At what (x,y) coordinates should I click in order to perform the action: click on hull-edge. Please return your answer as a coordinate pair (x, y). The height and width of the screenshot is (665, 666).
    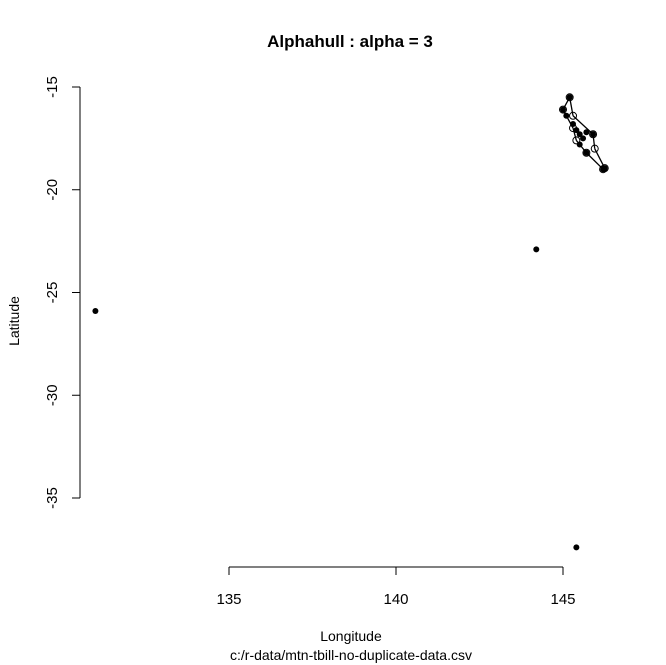
    Looking at the image, I should click on (583, 125).